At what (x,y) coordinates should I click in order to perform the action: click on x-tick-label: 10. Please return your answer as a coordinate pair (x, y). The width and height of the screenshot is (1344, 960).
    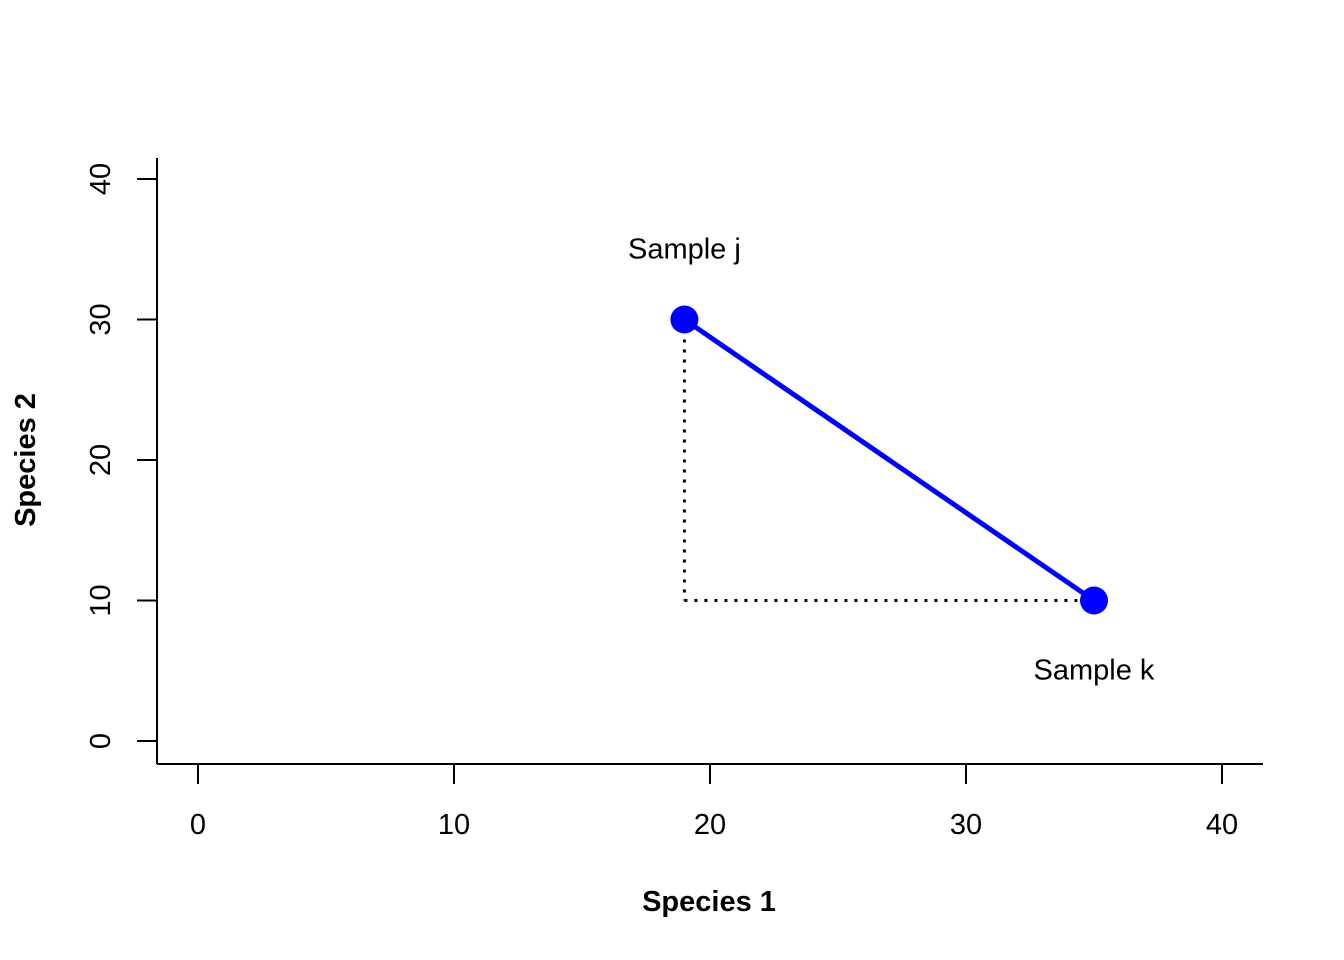
    Looking at the image, I should click on (454, 825).